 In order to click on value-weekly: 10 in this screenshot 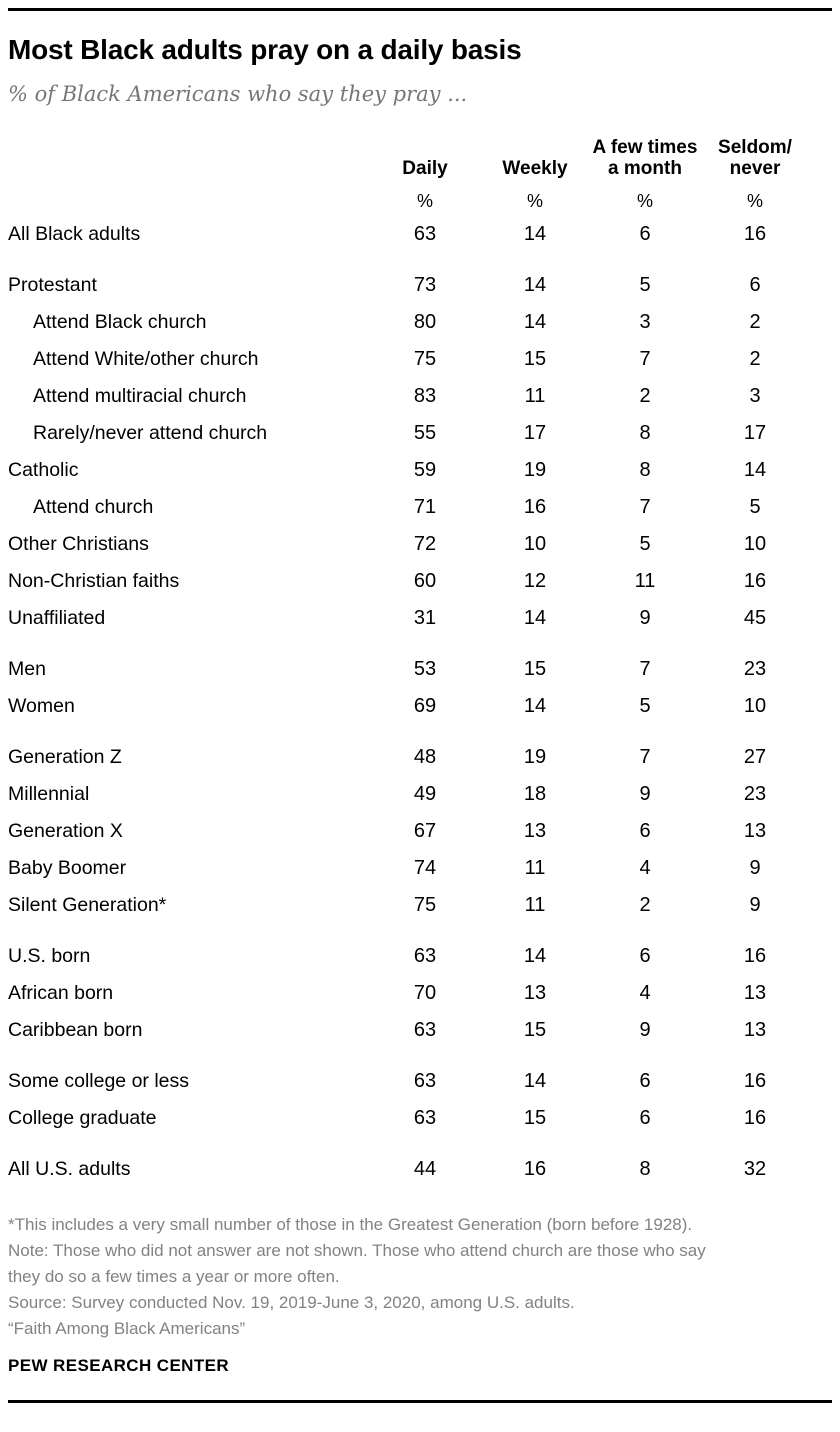, I will do `click(535, 544)`.